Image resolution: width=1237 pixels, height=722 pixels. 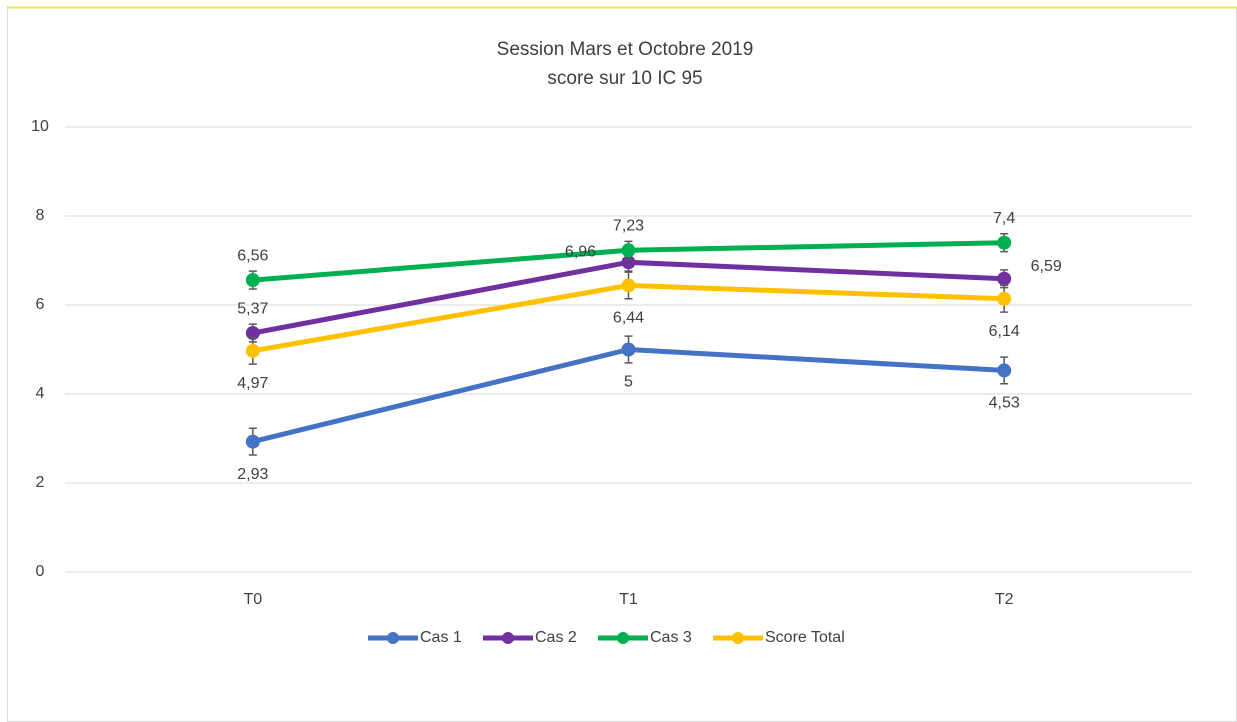 I want to click on data-label: 5, so click(x=628, y=382).